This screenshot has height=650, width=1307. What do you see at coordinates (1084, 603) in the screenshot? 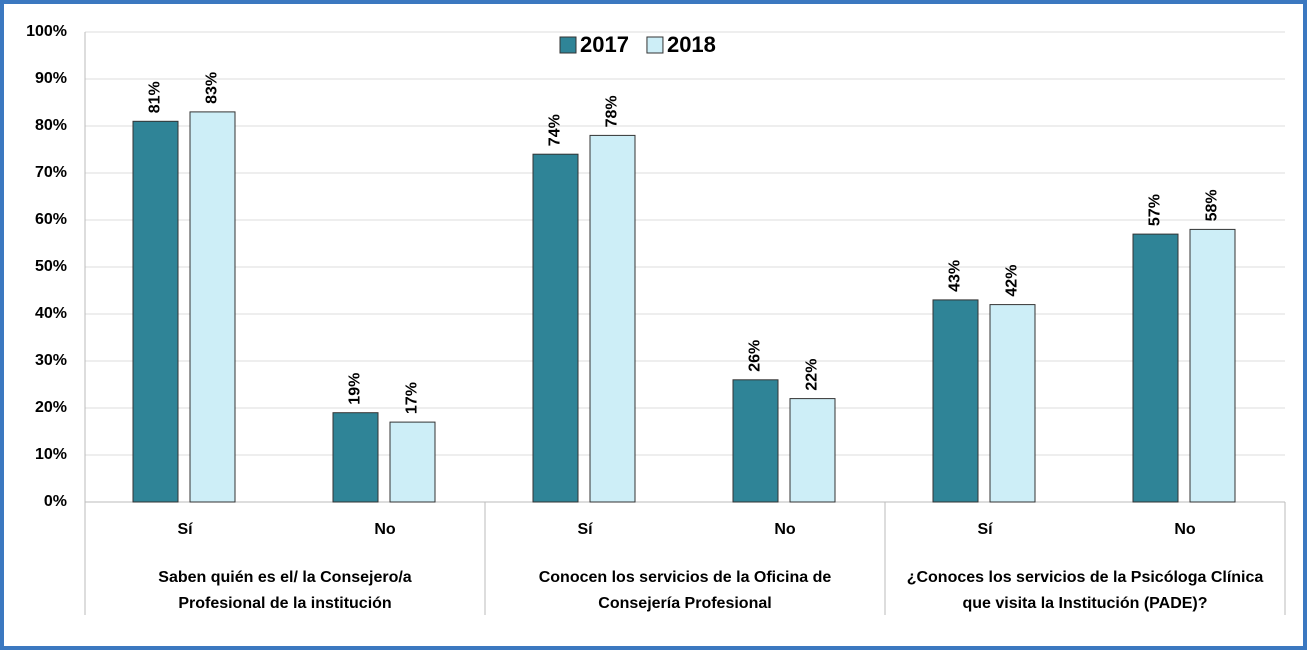
I see `group-label: que visita la Institución (PADE)?` at bounding box center [1084, 603].